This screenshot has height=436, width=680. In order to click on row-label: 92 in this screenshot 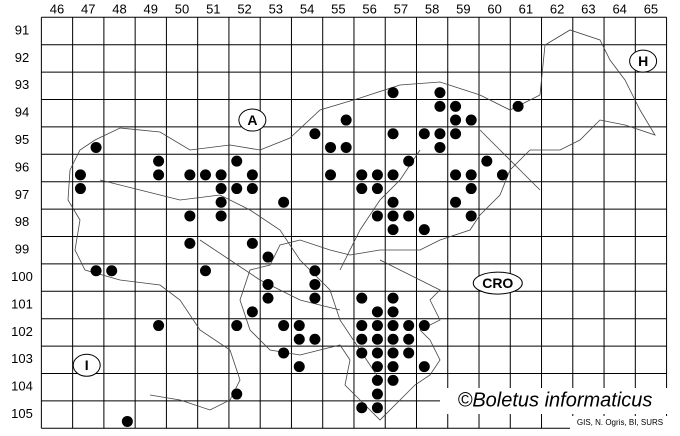, I will do `click(22, 57)`.